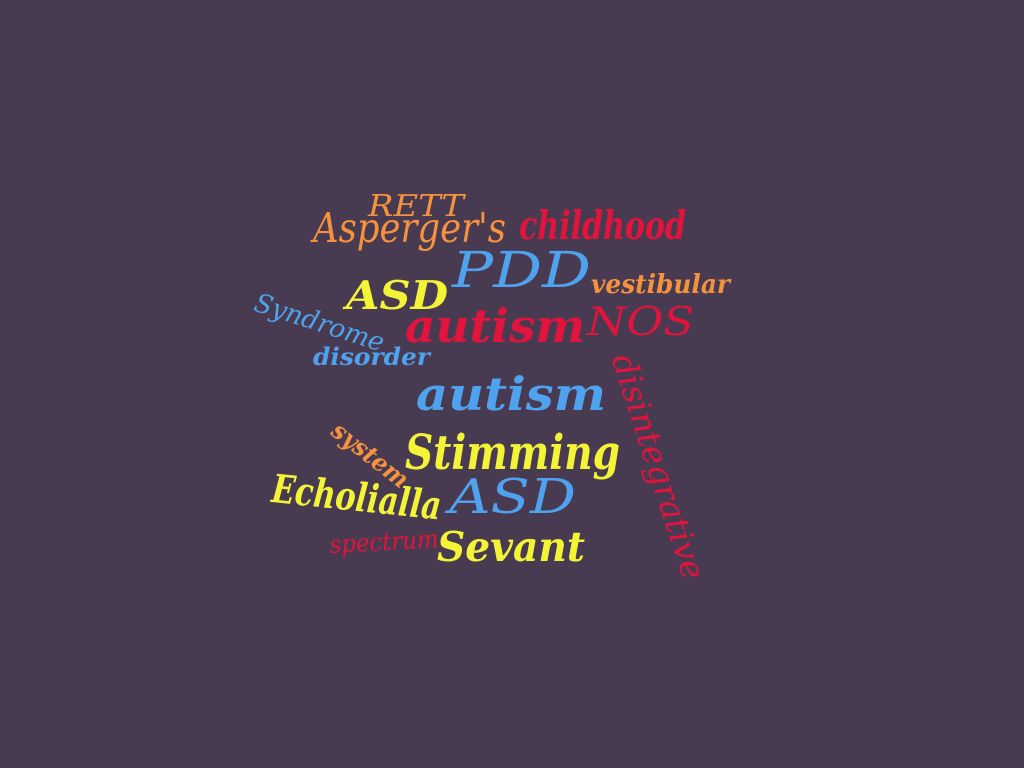 The height and width of the screenshot is (768, 1024). I want to click on word-autism-blue: autism, so click(511, 394).